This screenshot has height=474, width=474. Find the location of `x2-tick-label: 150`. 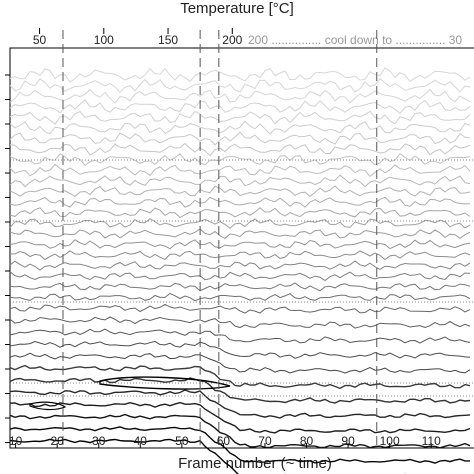

x2-tick-label: 150 is located at coordinates (168, 40).